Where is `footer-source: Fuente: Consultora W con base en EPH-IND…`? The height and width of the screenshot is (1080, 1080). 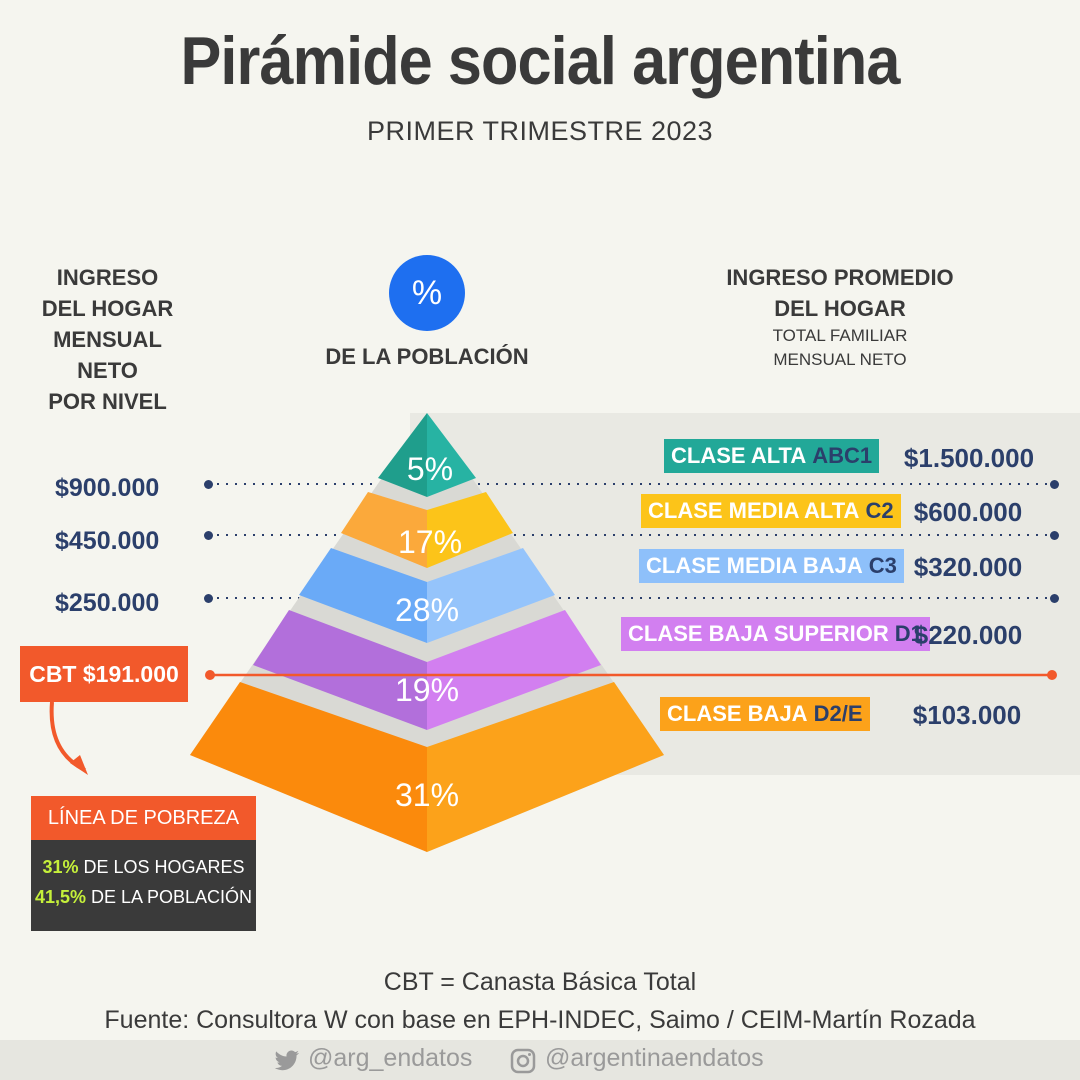
footer-source: Fuente: Consultora W con base en EPH-IND… is located at coordinates (540, 1020).